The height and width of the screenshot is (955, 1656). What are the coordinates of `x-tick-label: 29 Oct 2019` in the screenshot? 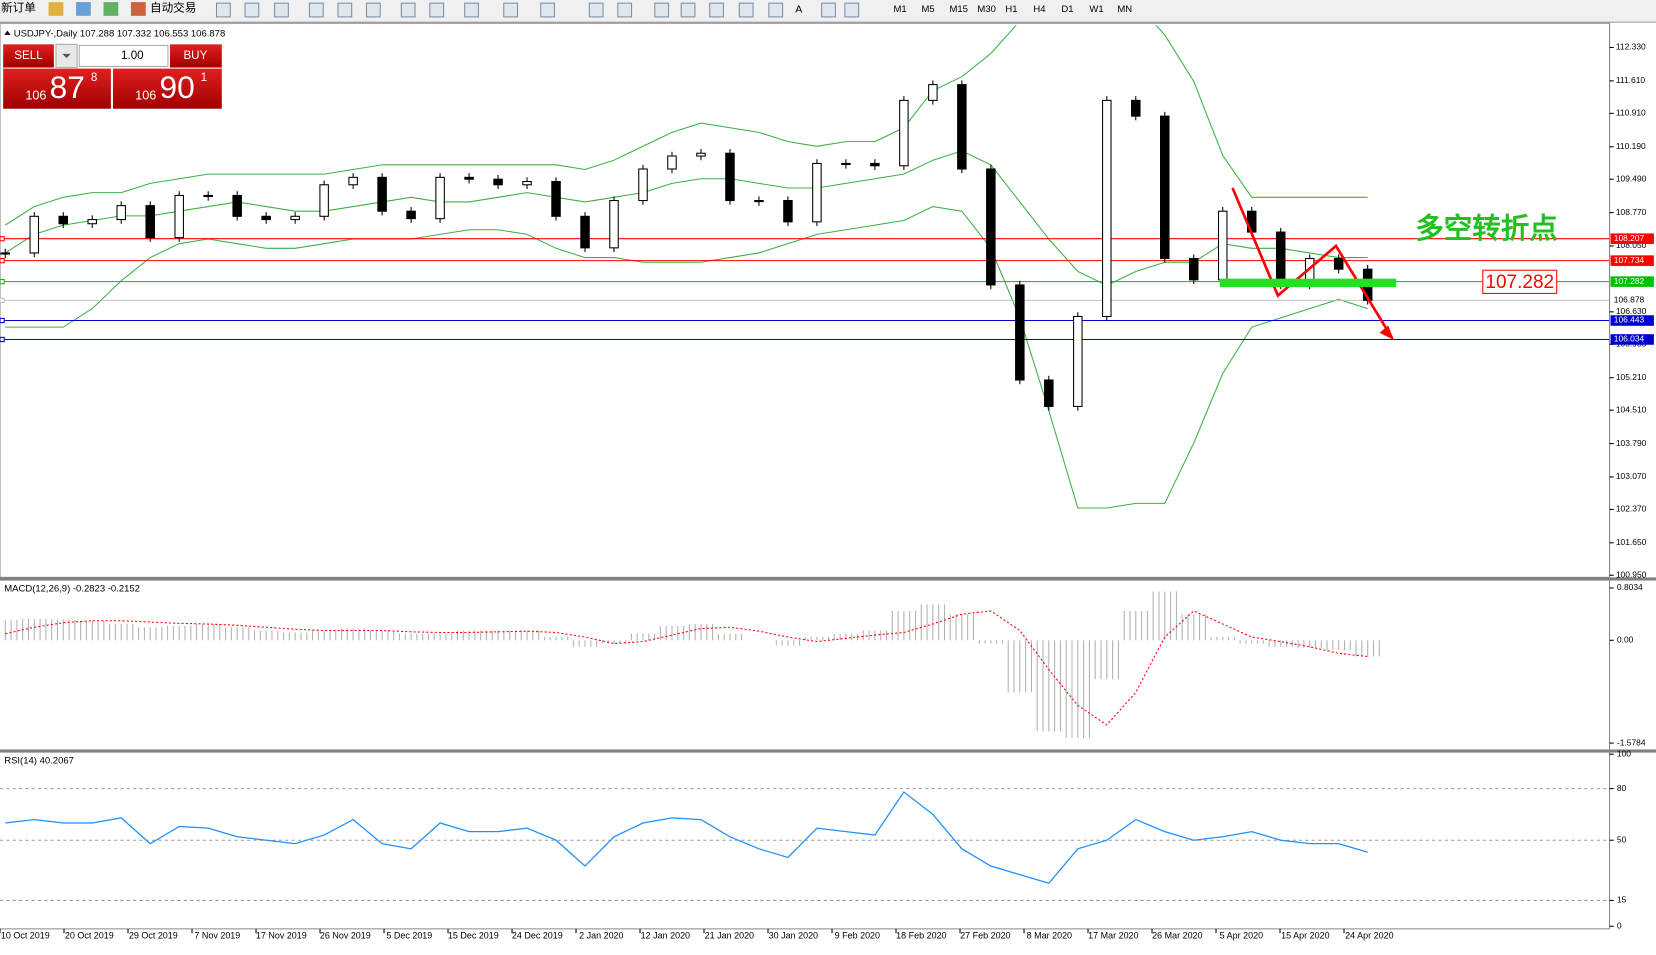 It's located at (153, 936).